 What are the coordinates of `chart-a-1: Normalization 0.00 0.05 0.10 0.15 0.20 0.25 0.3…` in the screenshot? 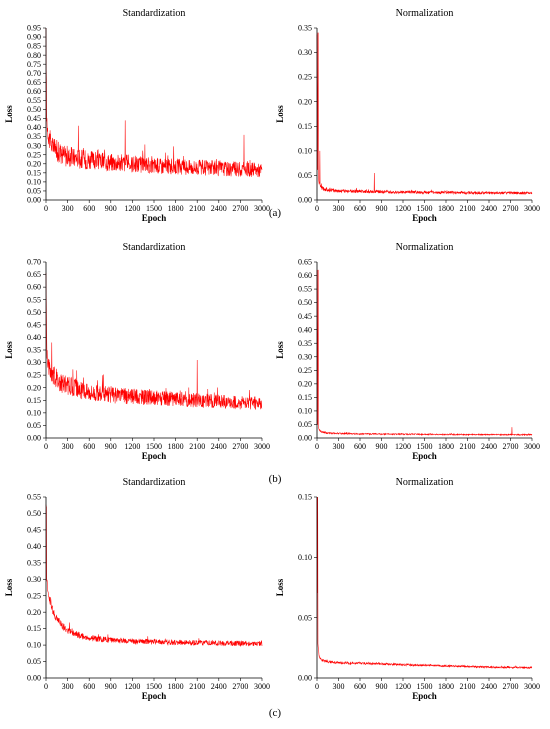 It's located at (407, 115).